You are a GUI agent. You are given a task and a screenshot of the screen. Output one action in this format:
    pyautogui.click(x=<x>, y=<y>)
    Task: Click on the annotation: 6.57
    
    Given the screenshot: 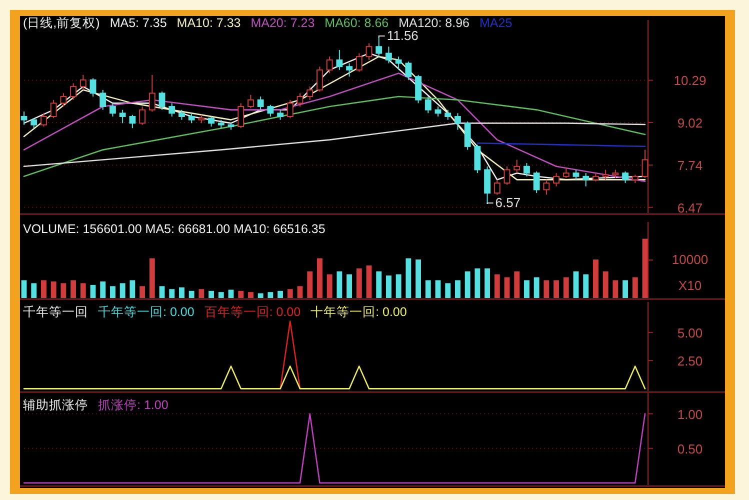 What is the action you would take?
    pyautogui.click(x=508, y=202)
    